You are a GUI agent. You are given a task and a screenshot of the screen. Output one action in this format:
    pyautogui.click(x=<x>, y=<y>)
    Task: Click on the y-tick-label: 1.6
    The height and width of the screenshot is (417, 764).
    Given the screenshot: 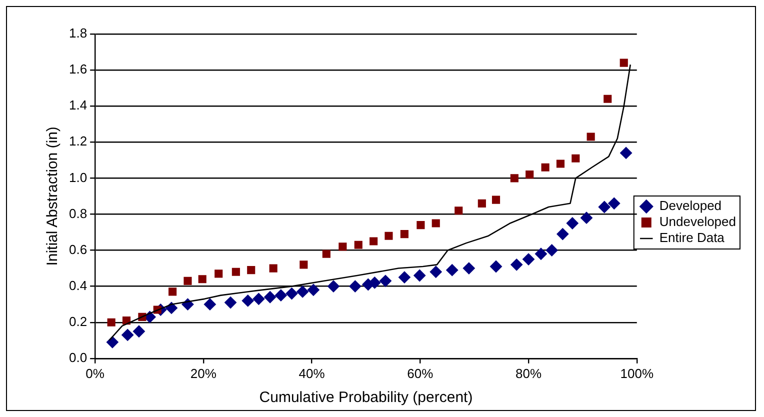 What is the action you would take?
    pyautogui.click(x=78, y=69)
    